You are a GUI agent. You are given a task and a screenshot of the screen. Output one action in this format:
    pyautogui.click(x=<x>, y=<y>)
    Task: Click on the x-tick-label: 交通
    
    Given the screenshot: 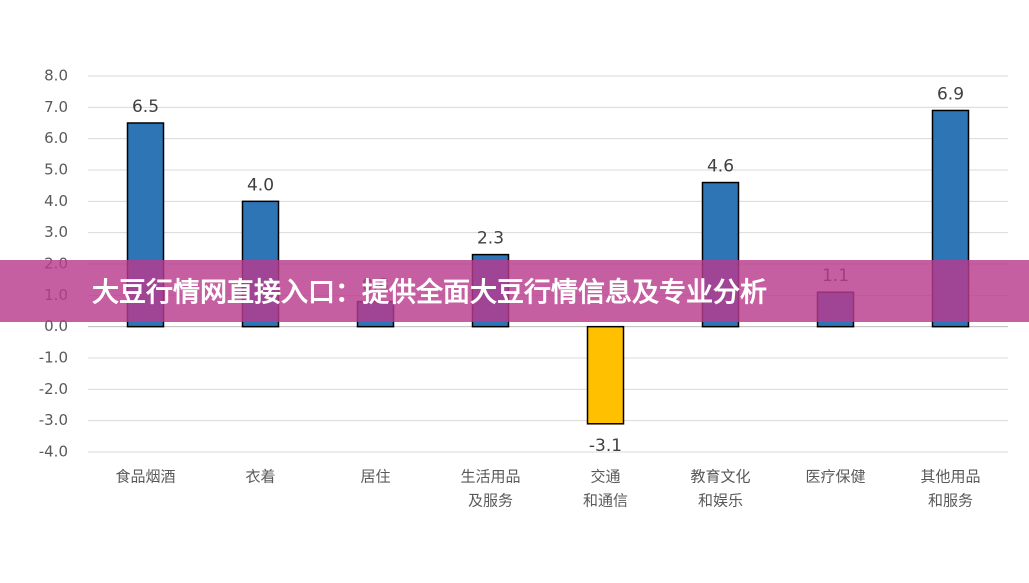 What is the action you would take?
    pyautogui.click(x=605, y=477)
    